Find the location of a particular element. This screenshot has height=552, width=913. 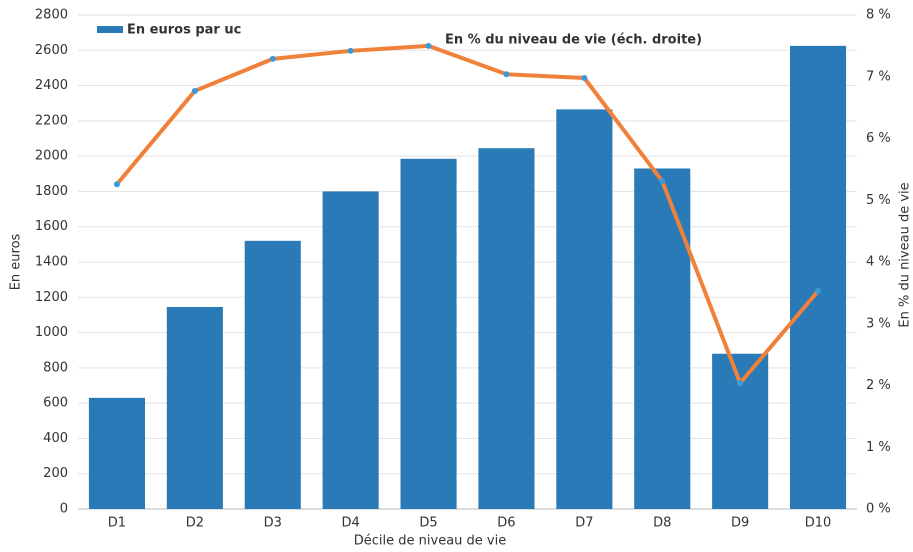

y-tick-label: 2600 is located at coordinates (51, 50).